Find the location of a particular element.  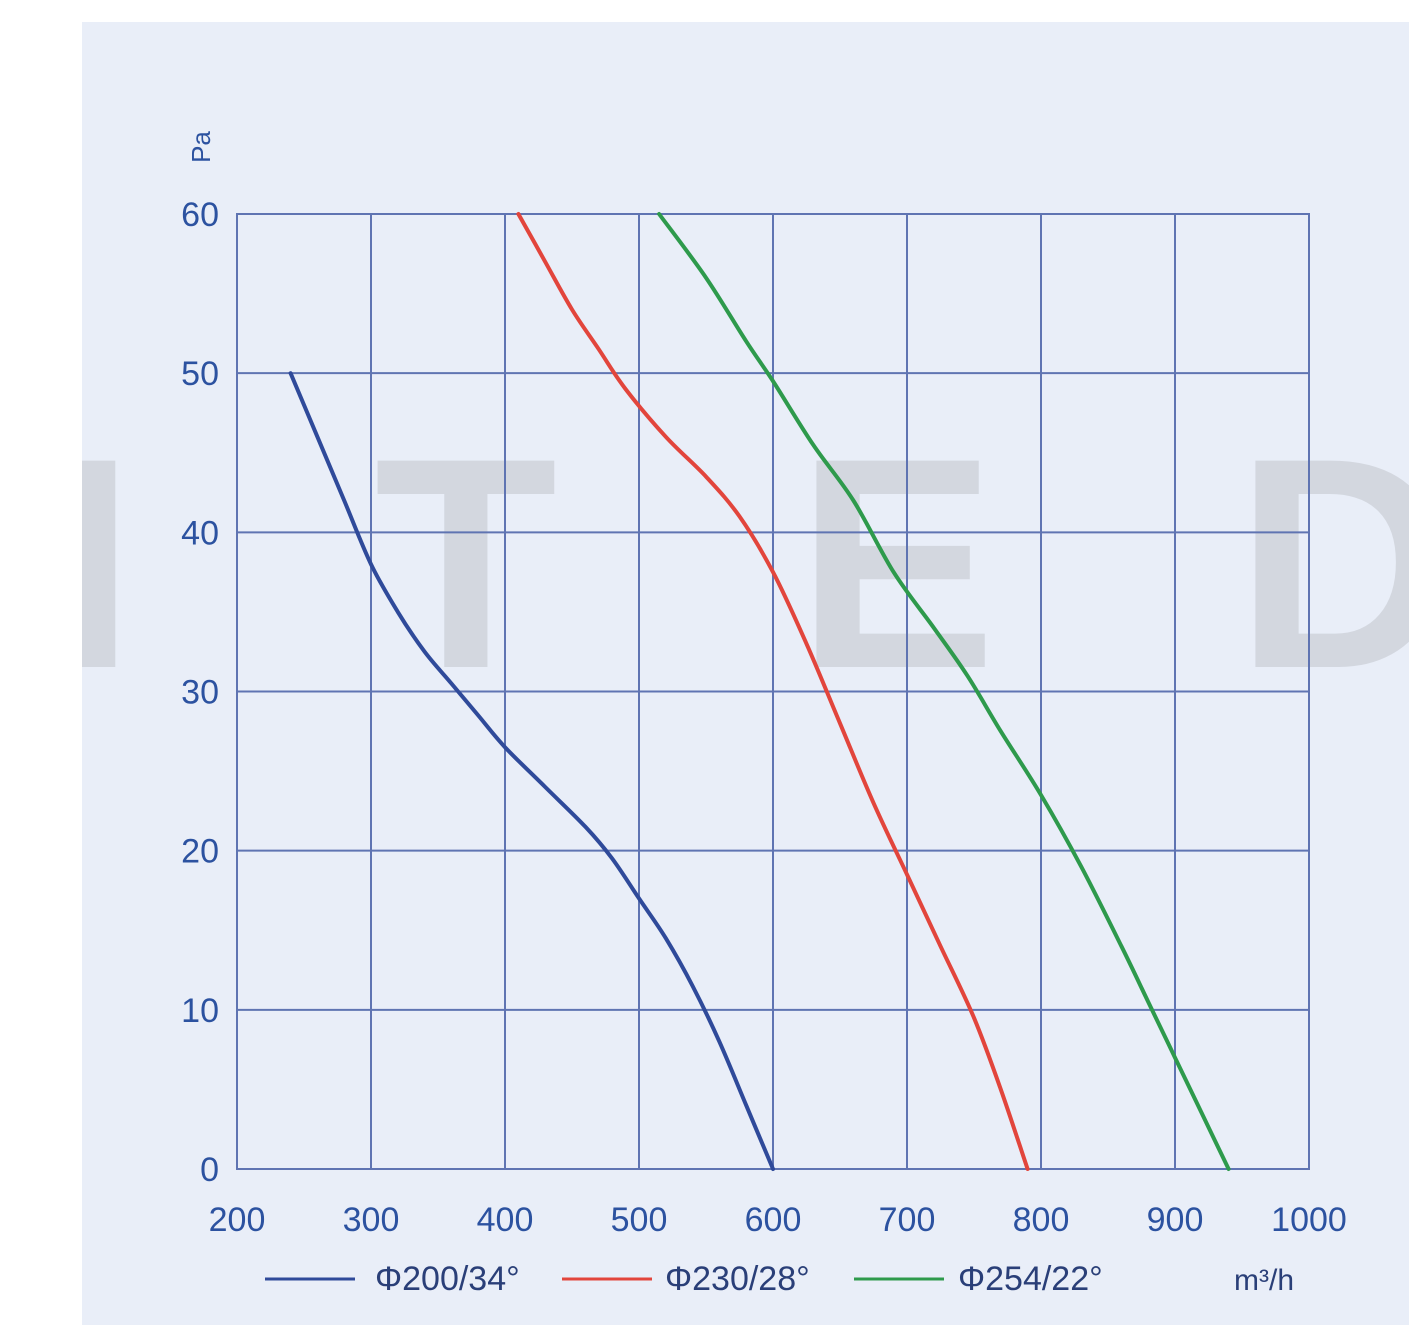

legend: Φ200/34° Φ230/28° Φ254/22° m³/h is located at coordinates (779, 1279).